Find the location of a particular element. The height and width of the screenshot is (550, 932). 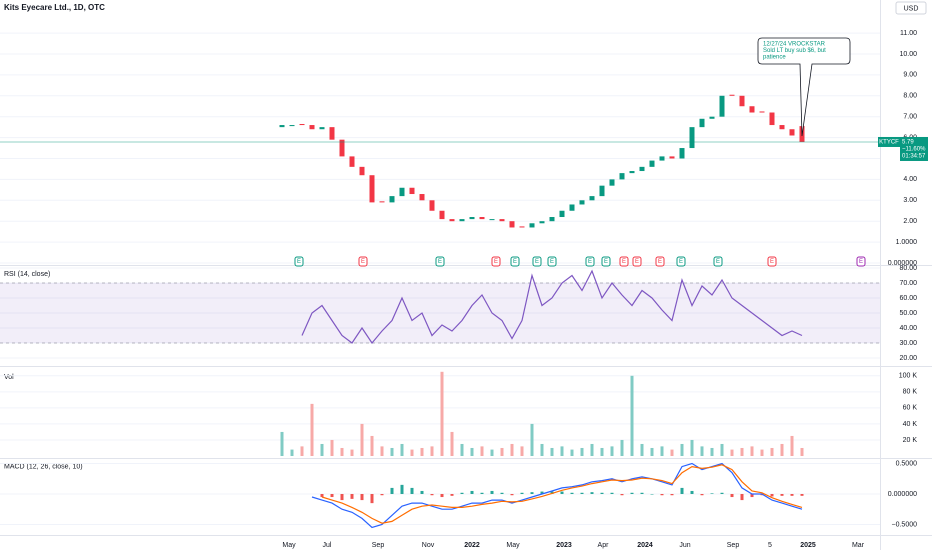

x-tick-label: Apr is located at coordinates (604, 545).